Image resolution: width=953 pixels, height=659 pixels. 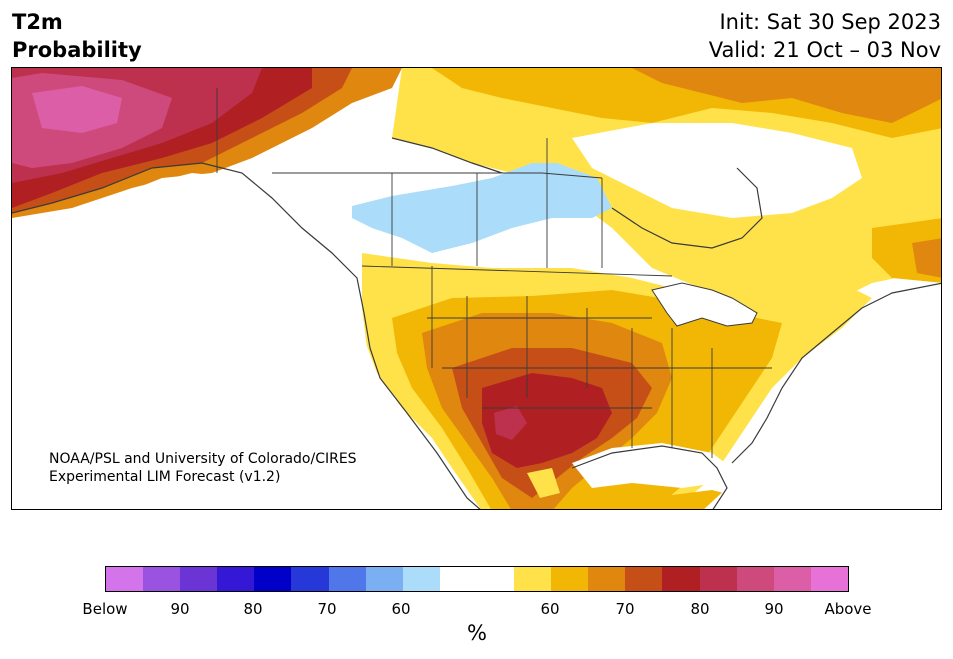 I want to click on variable-label: T2m, so click(x=37, y=22).